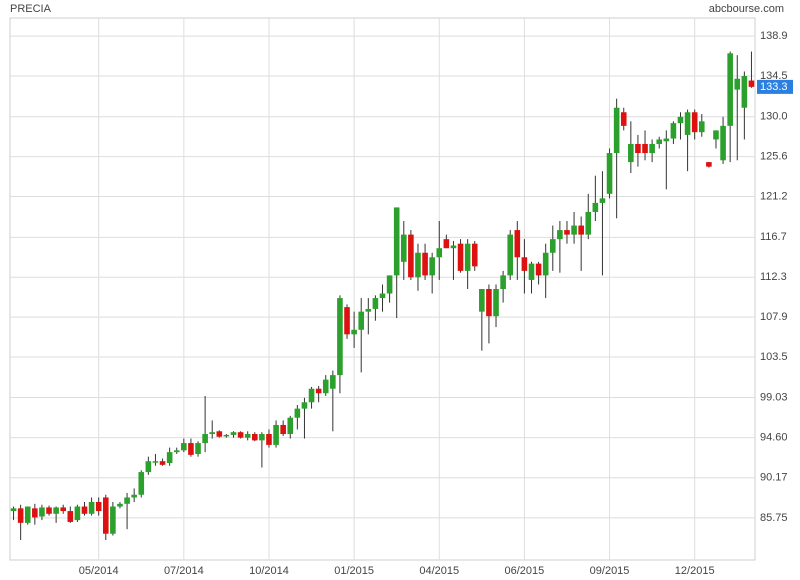 Image resolution: width=800 pixels, height=580 pixels. What do you see at coordinates (774, 196) in the screenshot?
I see `y-tick-label: 121.2` at bounding box center [774, 196].